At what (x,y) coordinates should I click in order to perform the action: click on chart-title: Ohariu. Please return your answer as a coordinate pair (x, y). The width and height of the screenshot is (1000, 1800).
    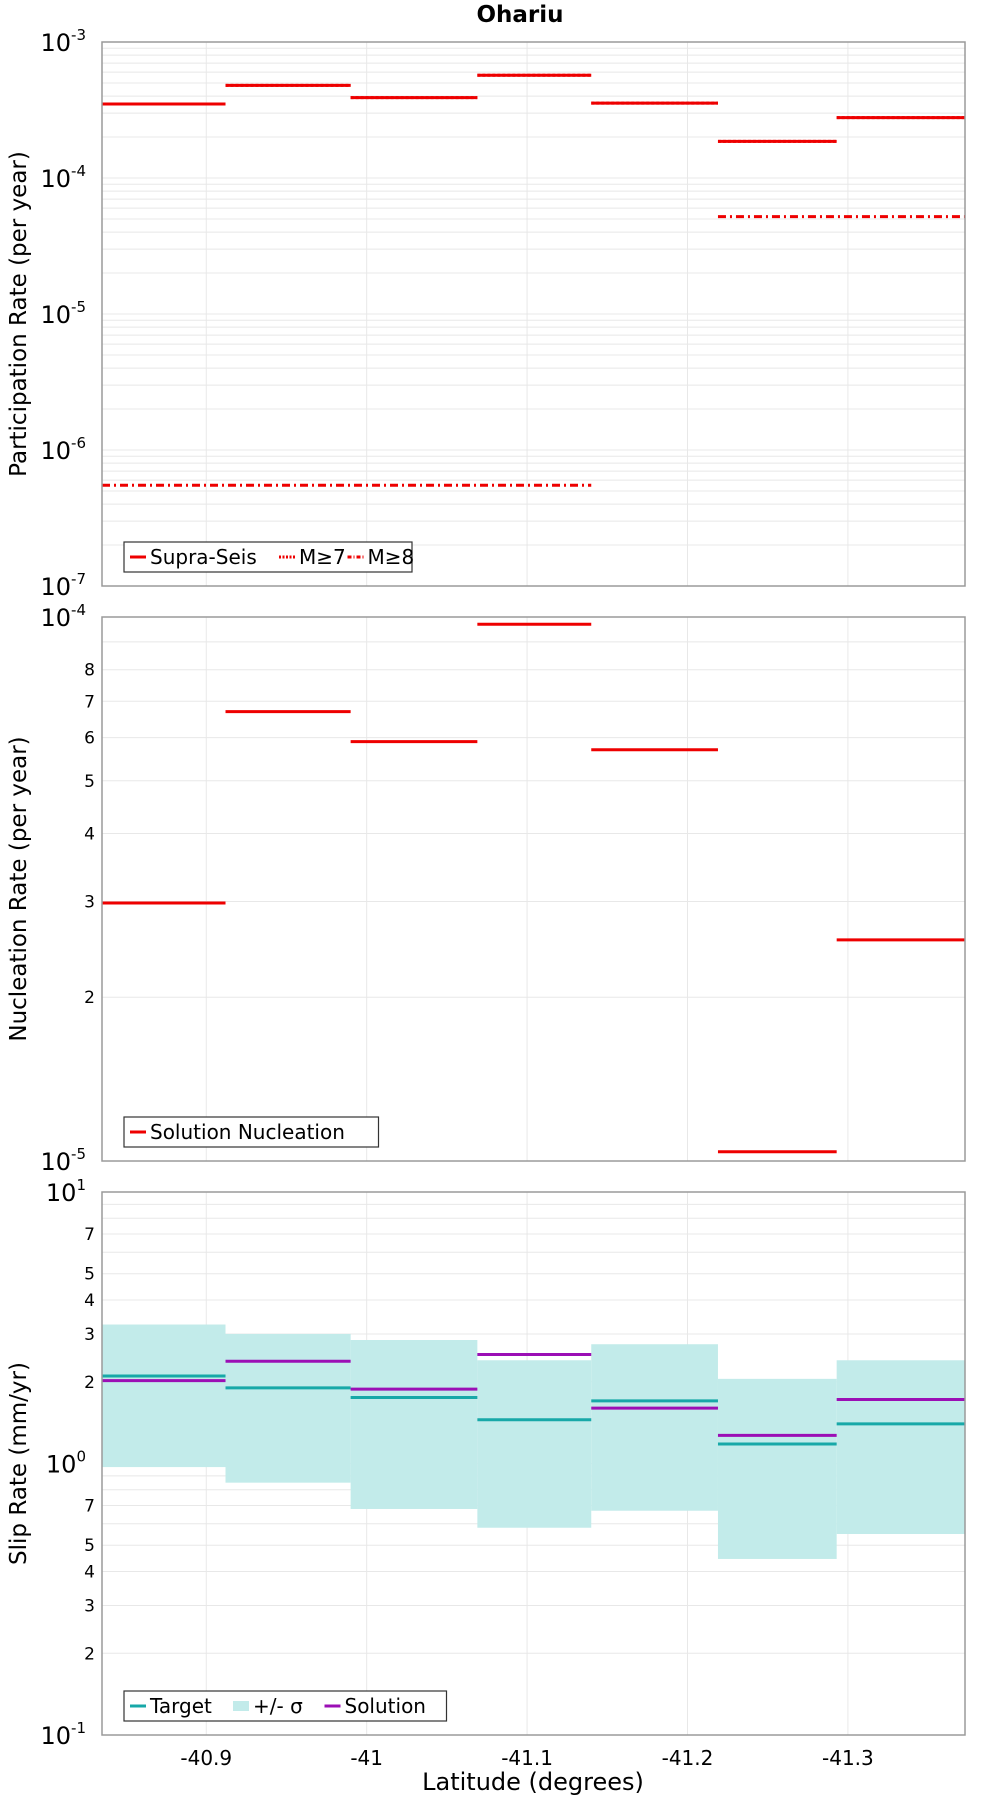
    Looking at the image, I should click on (519, 15).